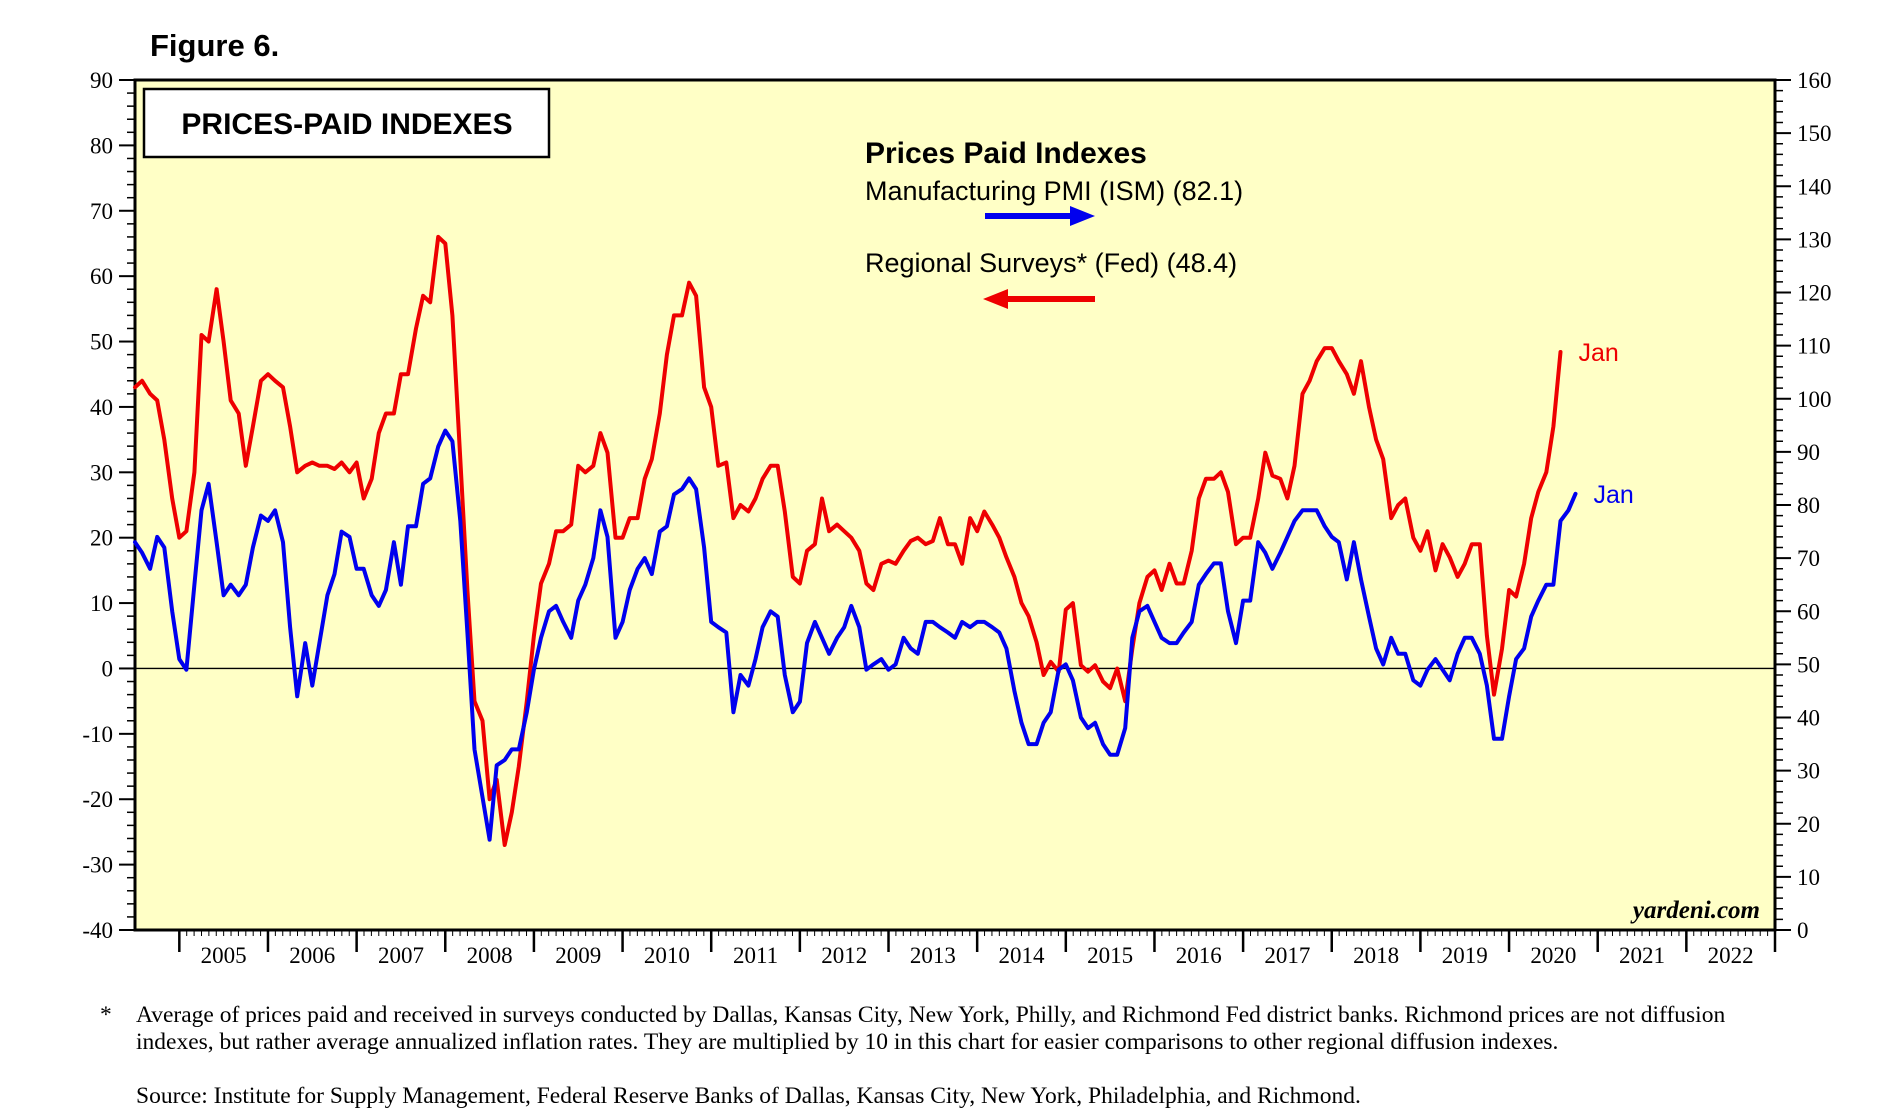 This screenshot has width=1898, height=1113. I want to click on left-tick-label: 30, so click(101, 472).